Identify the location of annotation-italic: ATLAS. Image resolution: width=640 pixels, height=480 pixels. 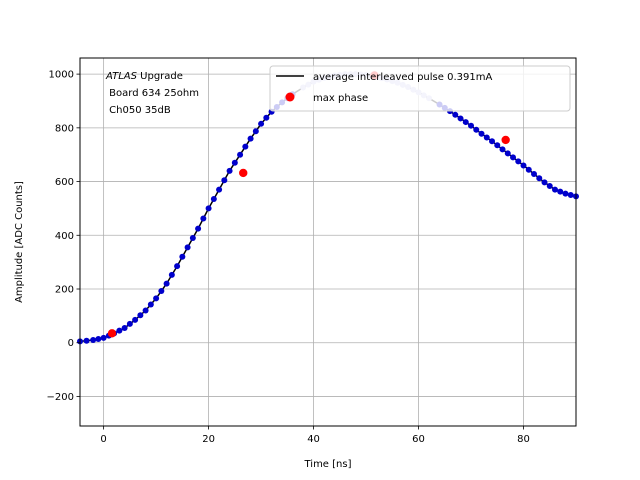
(121, 76).